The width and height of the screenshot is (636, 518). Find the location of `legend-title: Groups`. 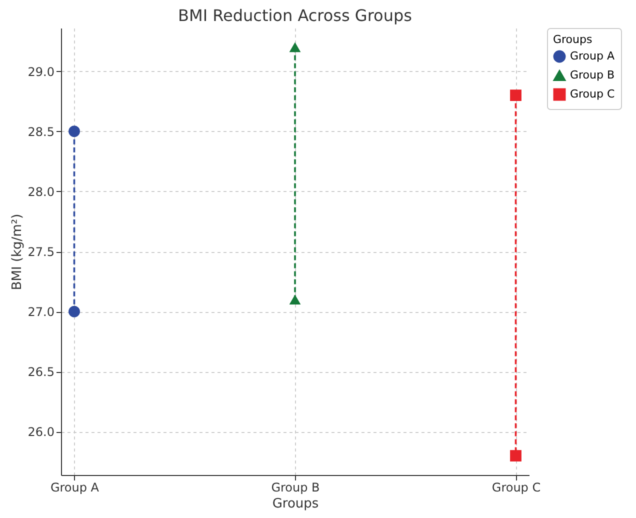

legend-title: Groups is located at coordinates (572, 39).